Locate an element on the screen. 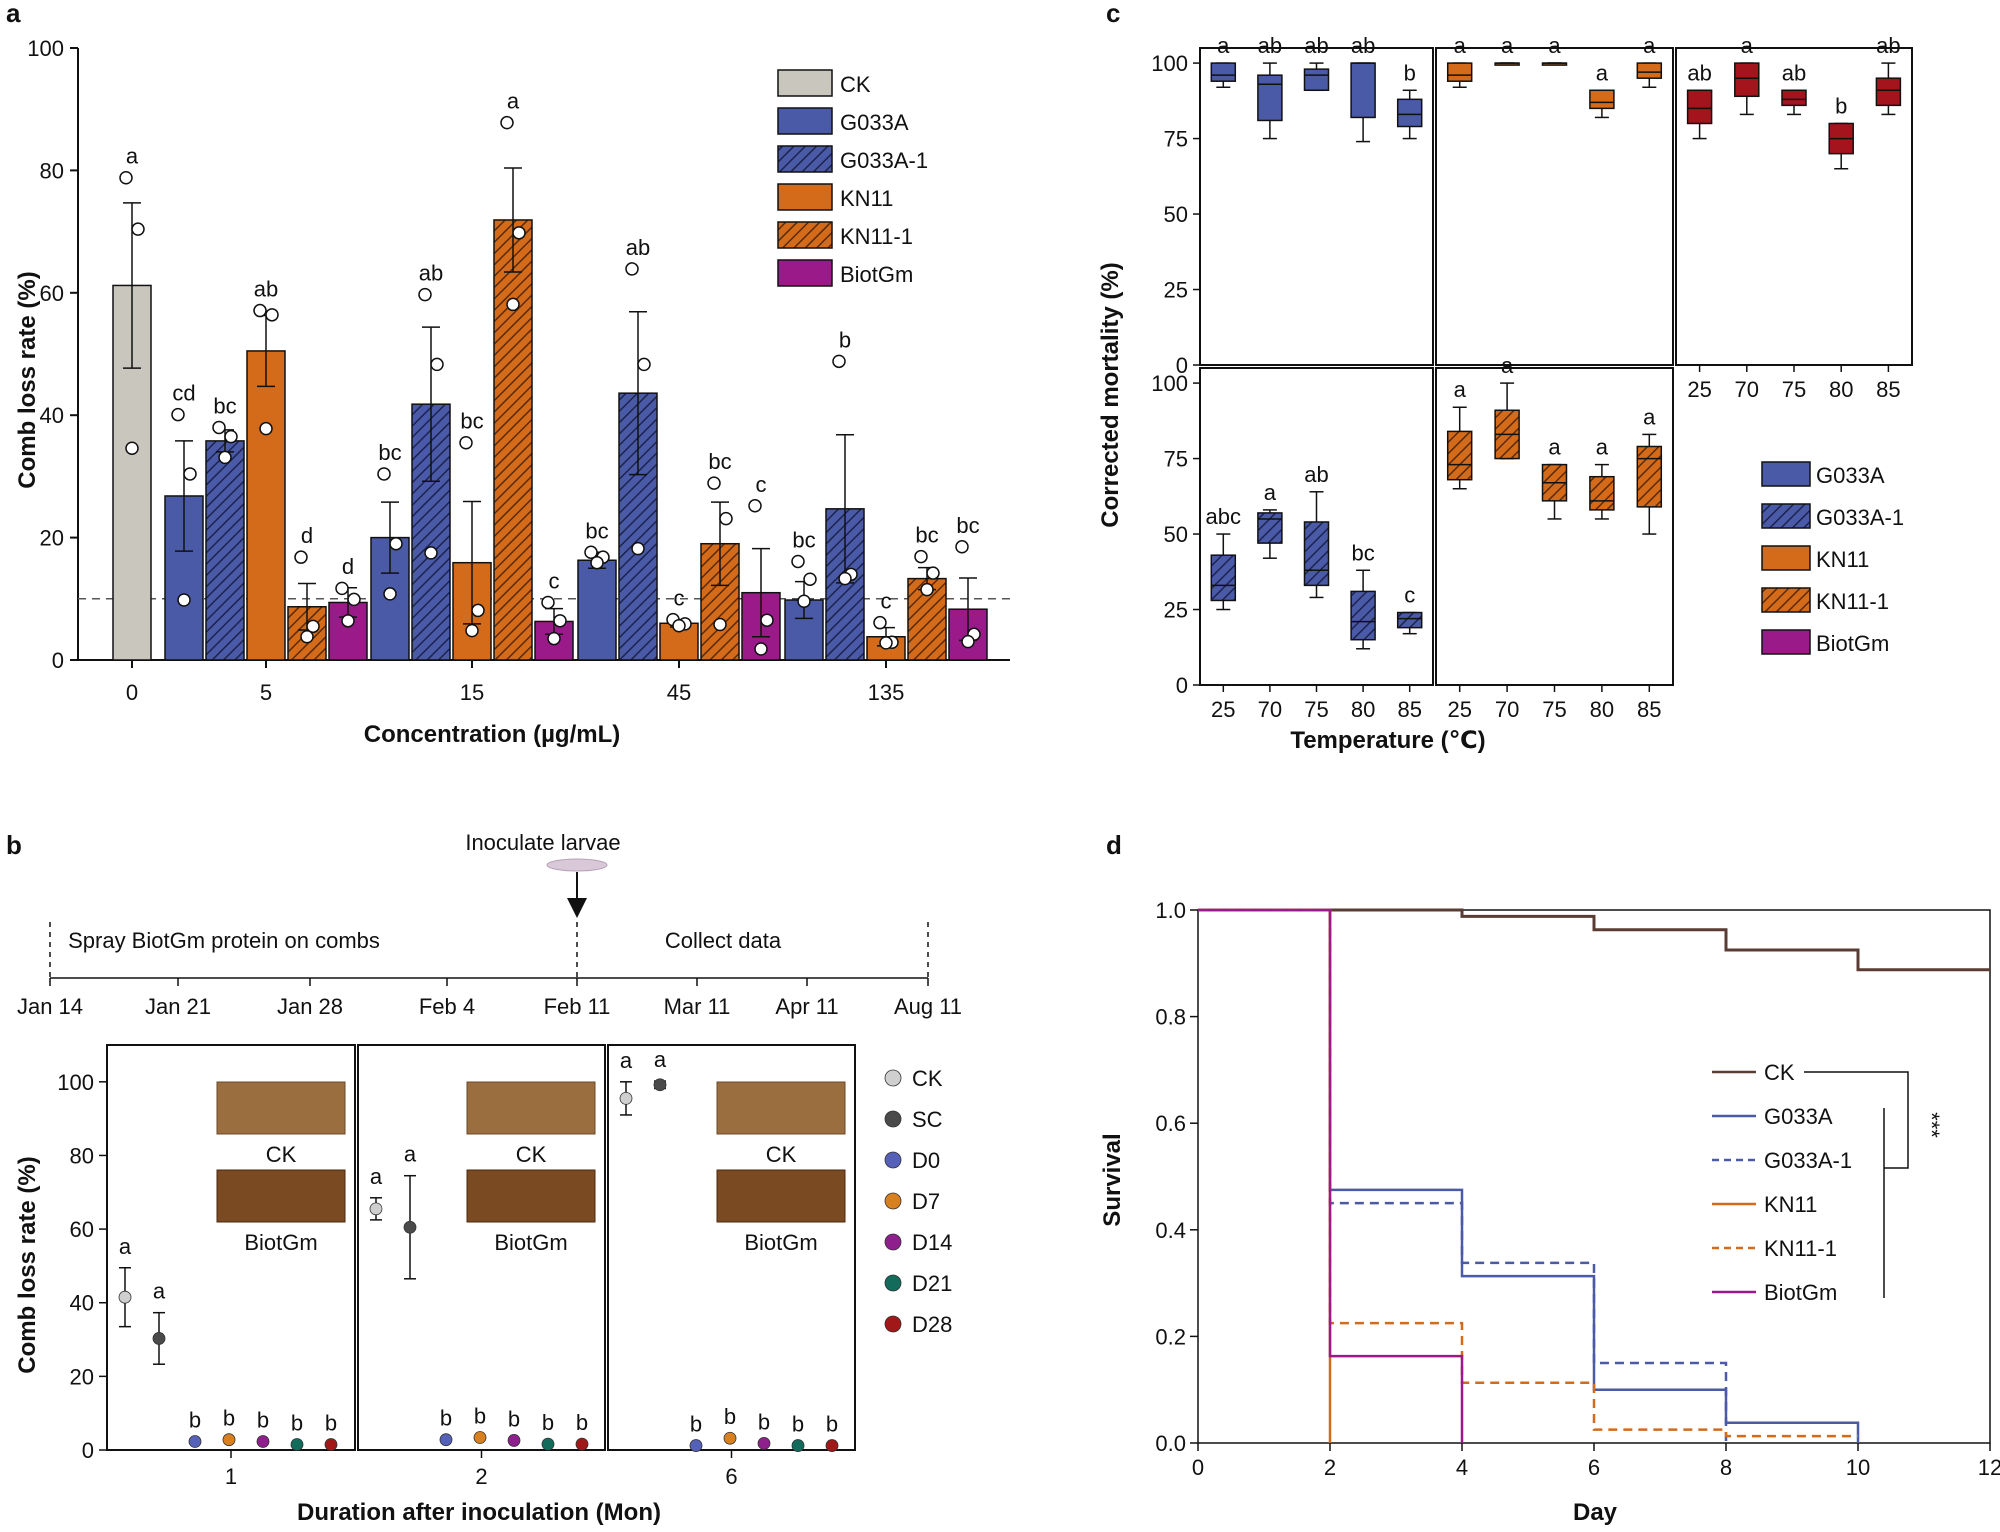 Image resolution: width=2000 pixels, height=1532 pixels. panel-label-c: c is located at coordinates (1113, 14).